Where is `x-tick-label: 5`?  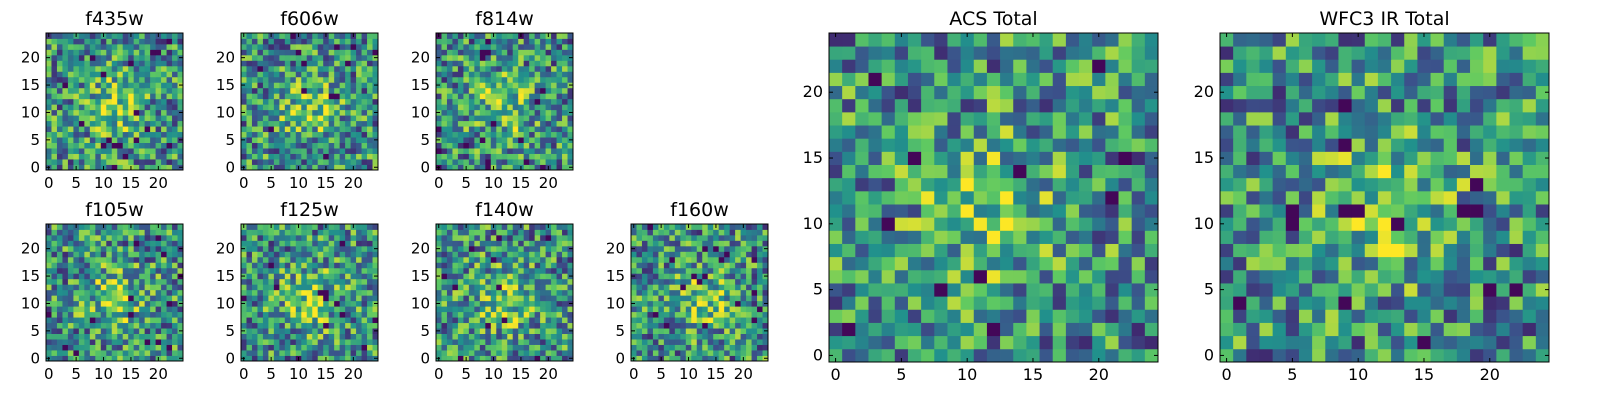 x-tick-label: 5 is located at coordinates (271, 183).